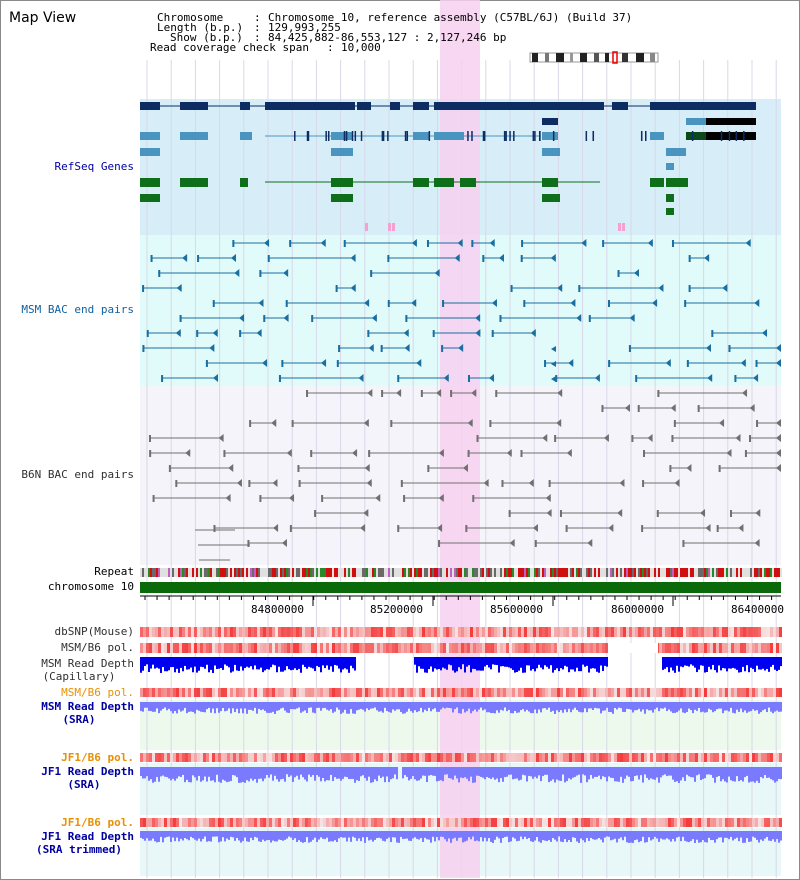  I want to click on track-label-msm-depth-sra: MSM Read Depth, so click(87, 706).